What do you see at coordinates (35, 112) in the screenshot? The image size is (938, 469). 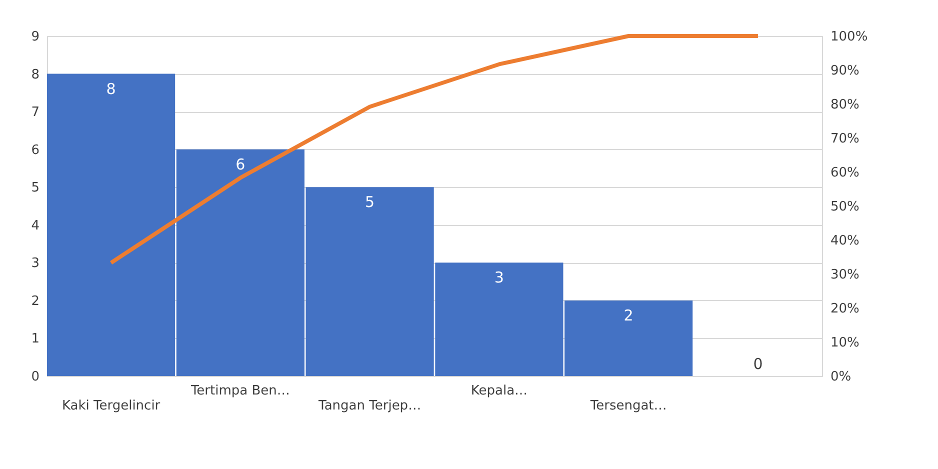 I see `y-tick-label: 7` at bounding box center [35, 112].